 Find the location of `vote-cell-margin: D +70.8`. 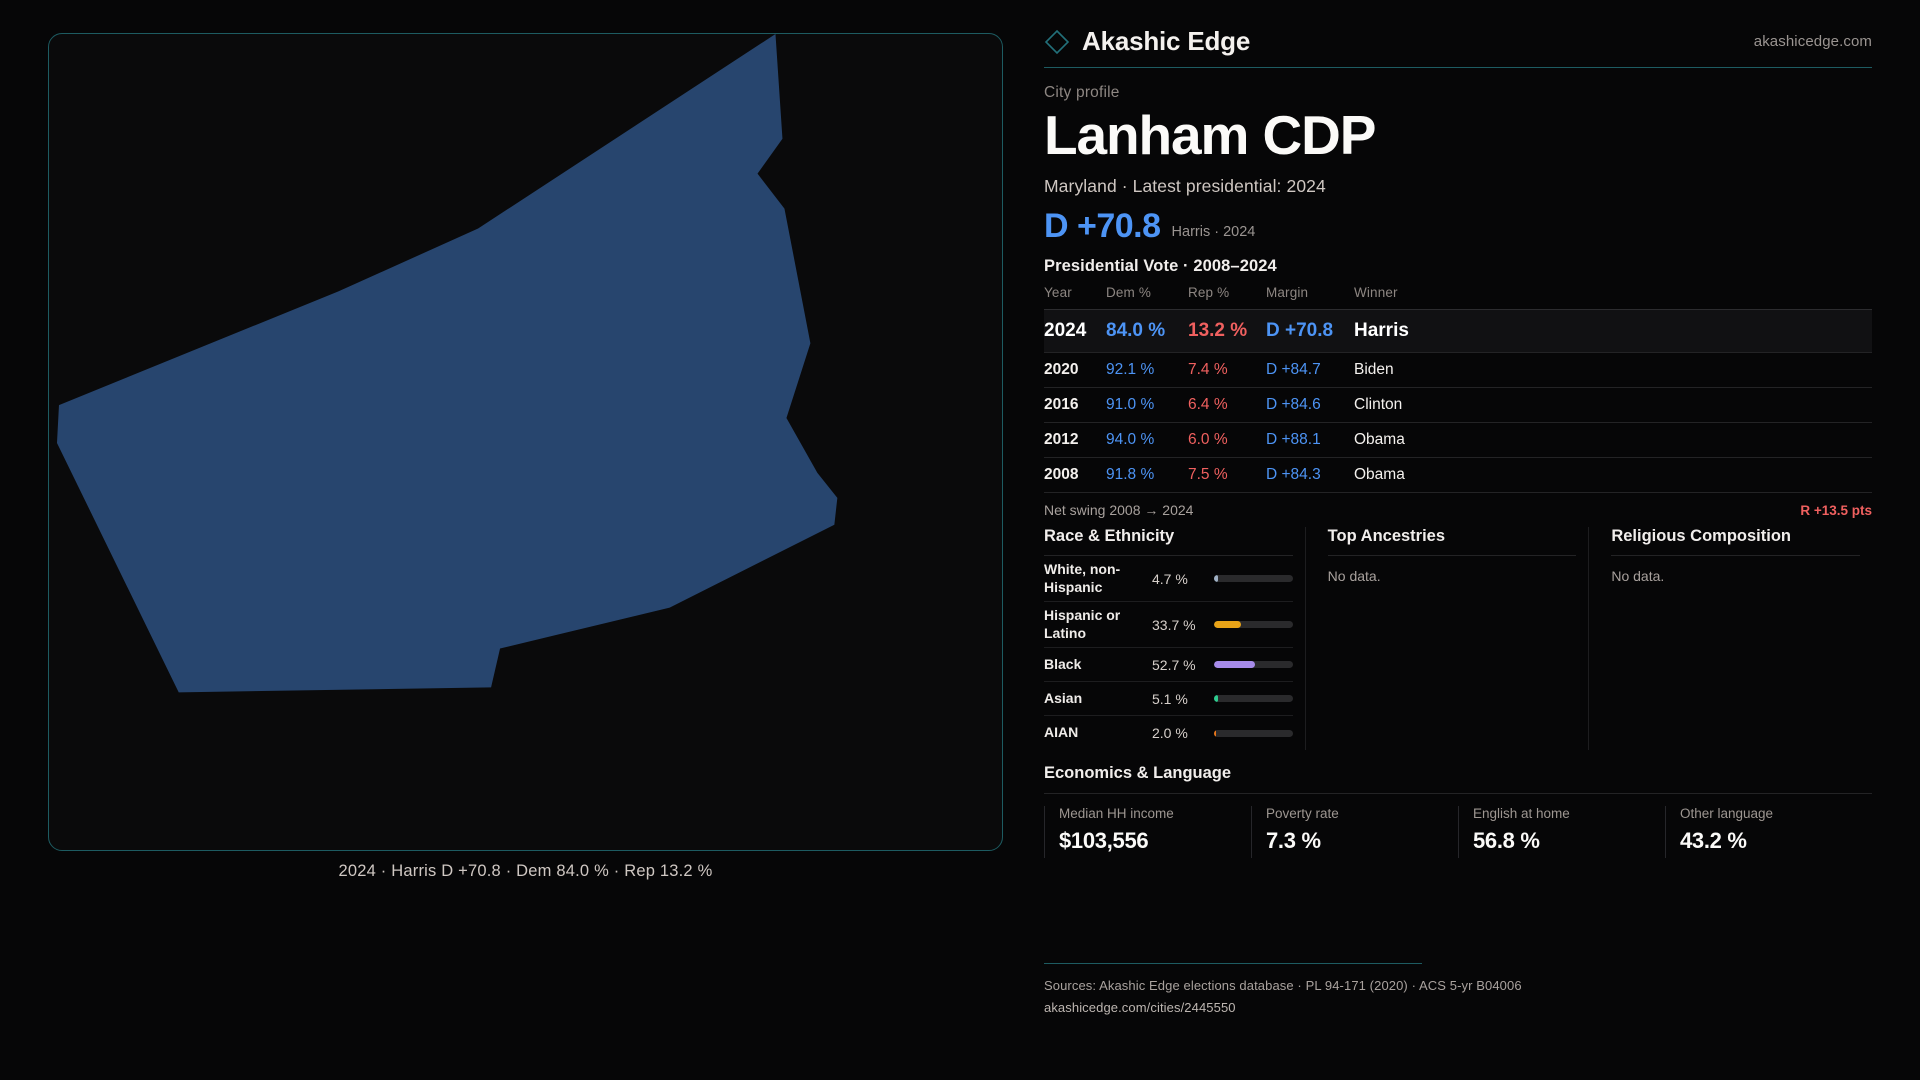

vote-cell-margin: D +70.8 is located at coordinates (1300, 331).